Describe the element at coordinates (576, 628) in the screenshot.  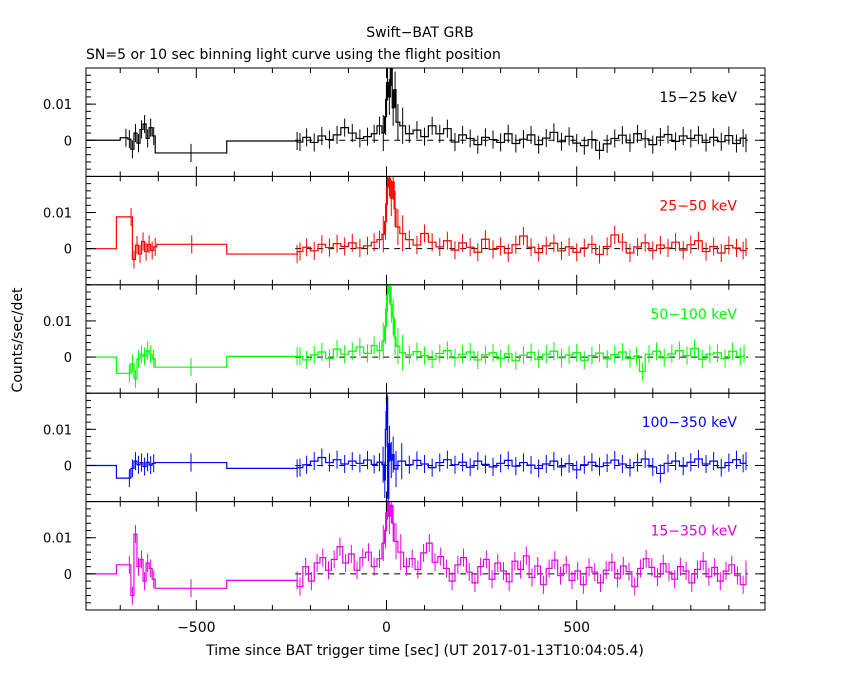
I see `x-tick-label: 500` at that location.